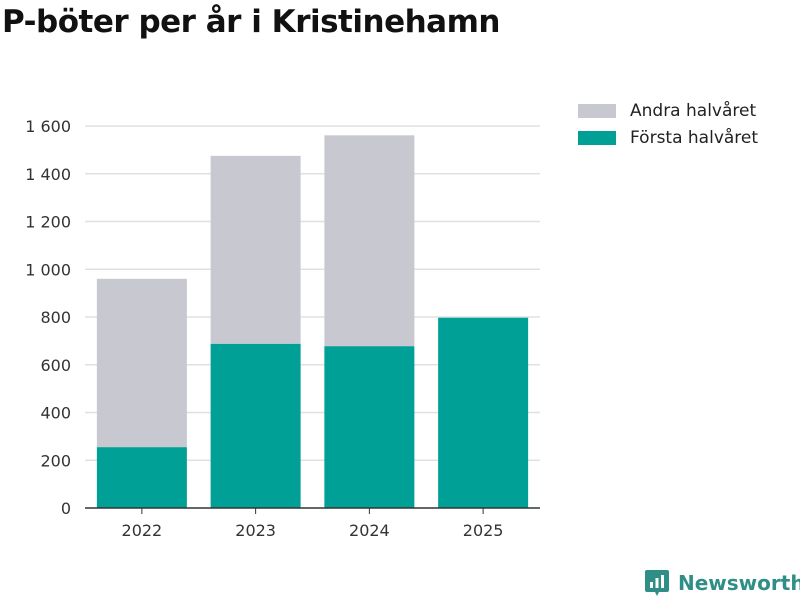 This screenshot has height=600, width=800. I want to click on legend: Andra halvåret Första halvåret, so click(668, 124).